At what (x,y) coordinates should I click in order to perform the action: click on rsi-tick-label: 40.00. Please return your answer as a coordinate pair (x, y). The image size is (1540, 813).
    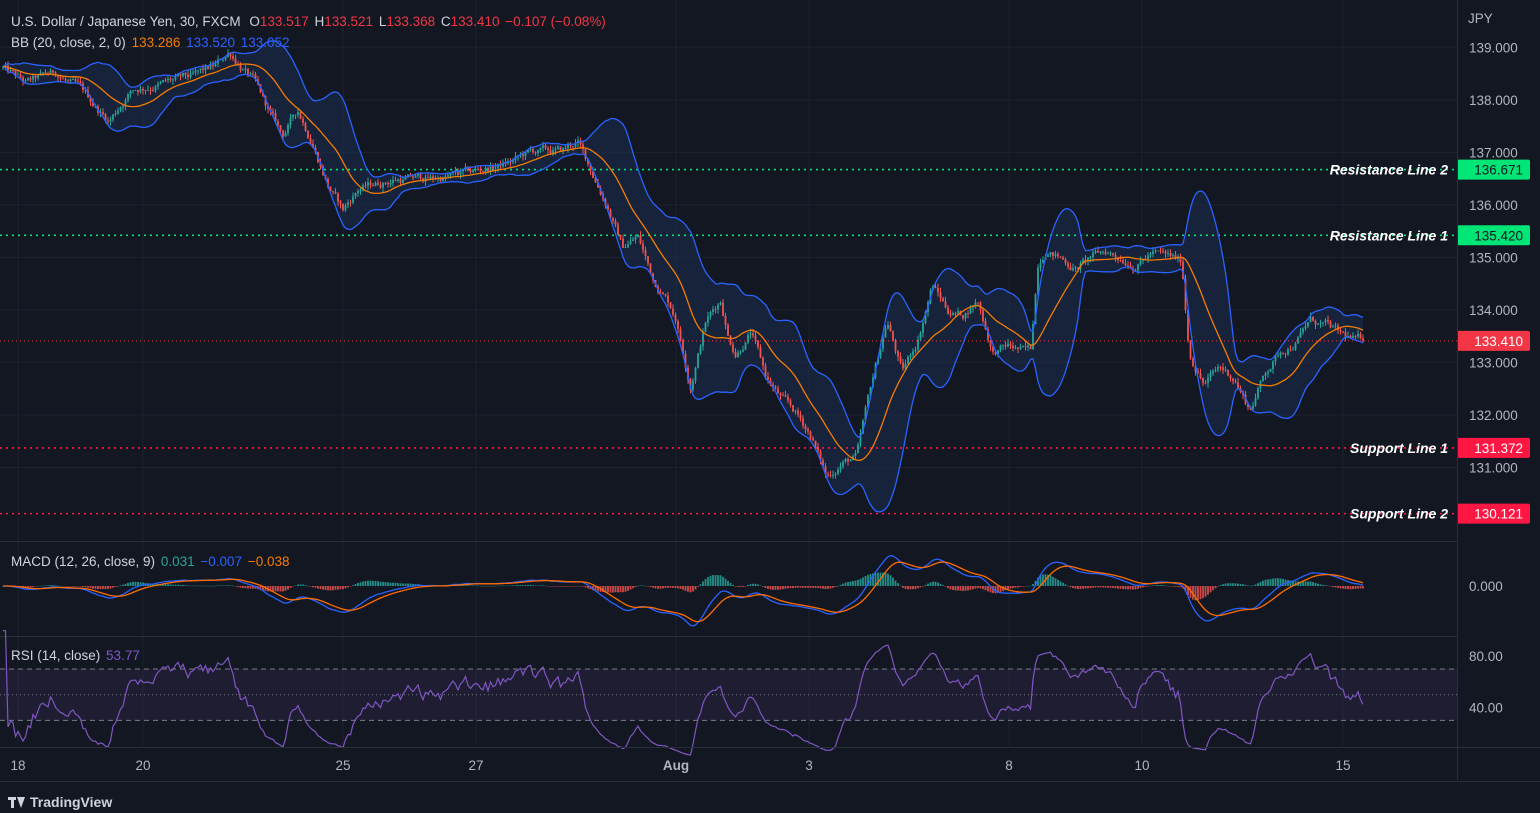
    Looking at the image, I should click on (1486, 708).